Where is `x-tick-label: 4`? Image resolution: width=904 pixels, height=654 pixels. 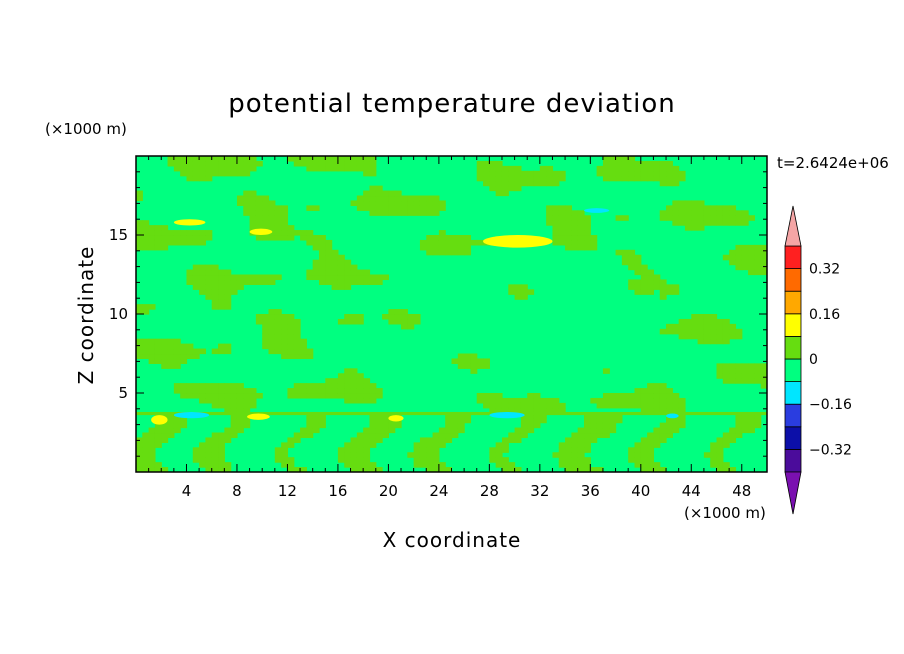 x-tick-label: 4 is located at coordinates (187, 491).